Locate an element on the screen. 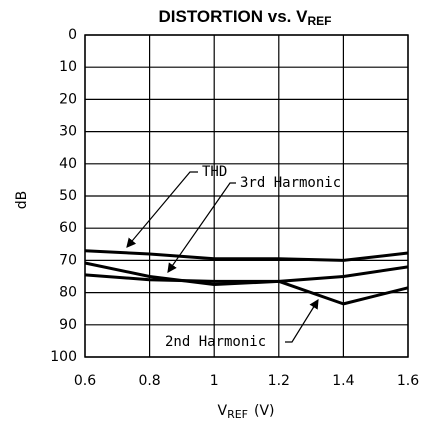 This screenshot has height=431, width=422. annotation-label: 2nd Harmonic is located at coordinates (215, 342).